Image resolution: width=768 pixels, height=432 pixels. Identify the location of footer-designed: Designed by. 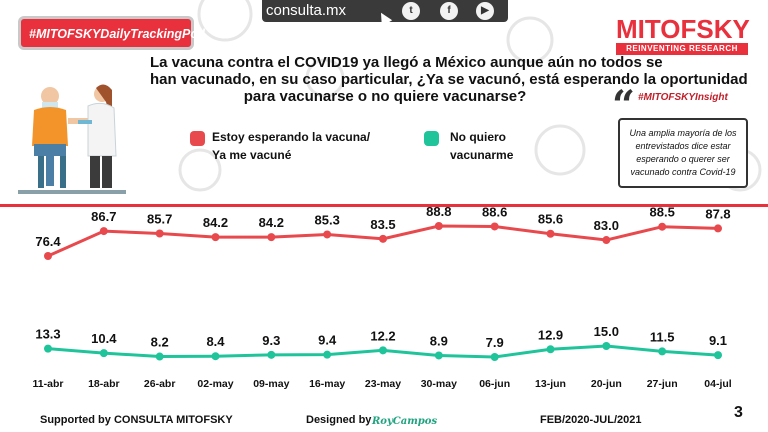
(339, 420).